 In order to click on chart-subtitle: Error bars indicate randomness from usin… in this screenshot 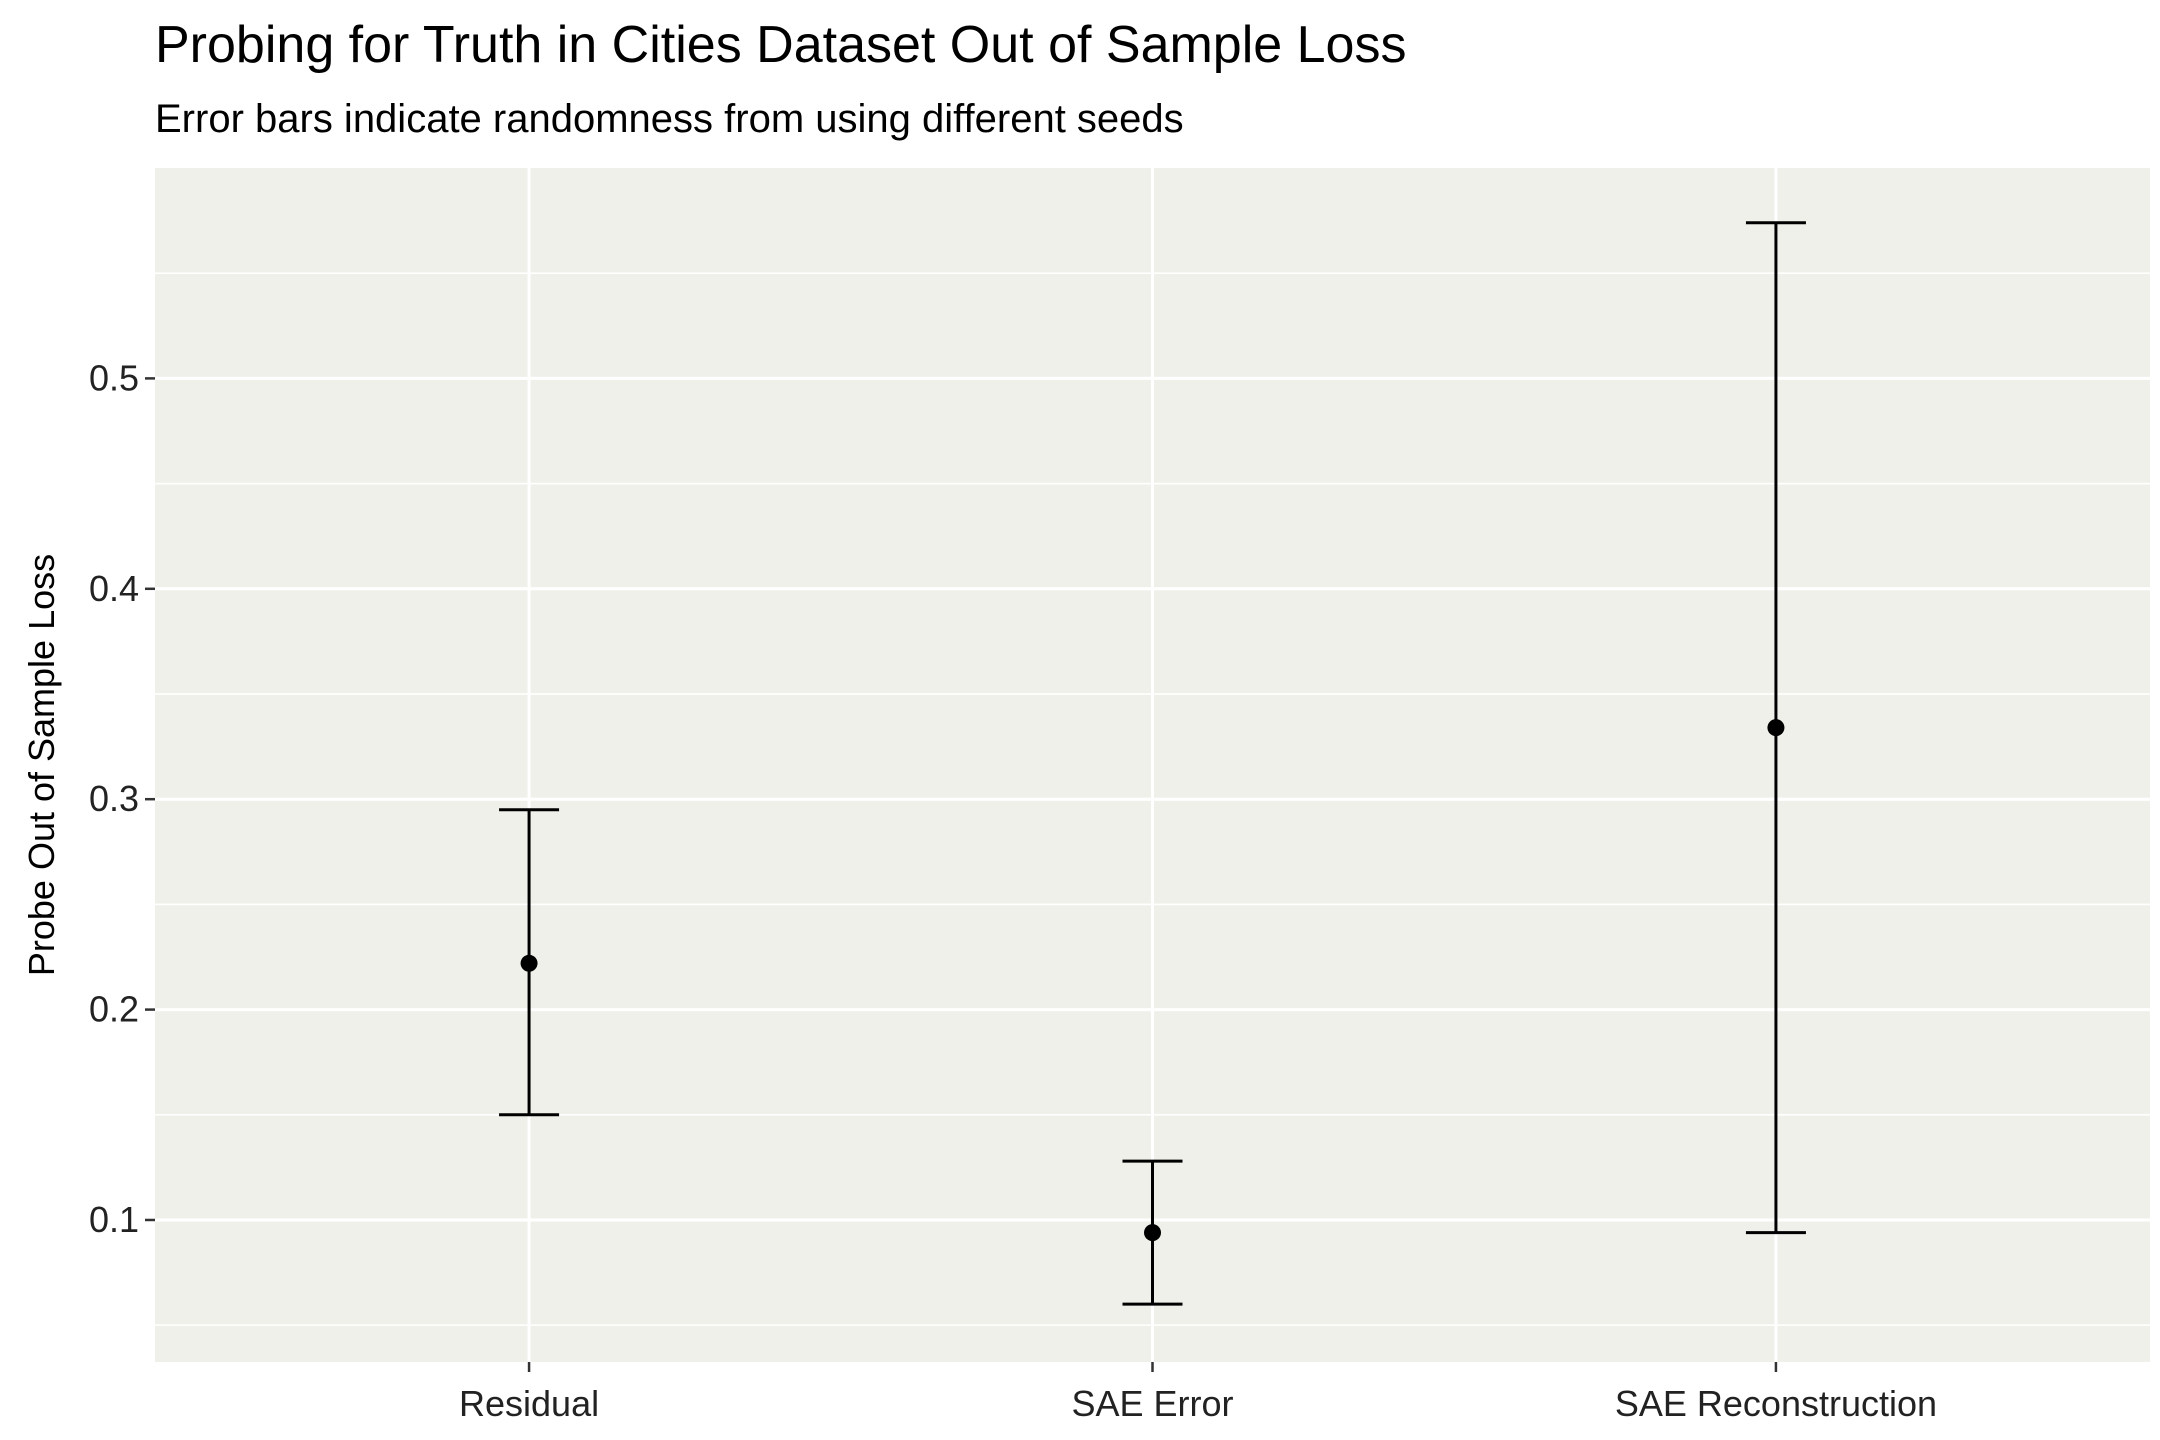, I will do `click(669, 119)`.